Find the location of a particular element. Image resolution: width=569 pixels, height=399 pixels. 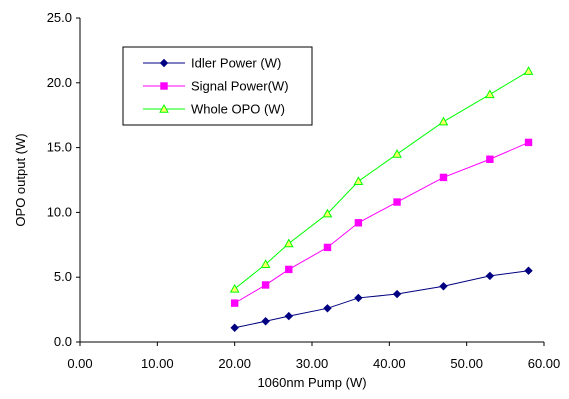

x-tick-label: 20.00 is located at coordinates (234, 363).